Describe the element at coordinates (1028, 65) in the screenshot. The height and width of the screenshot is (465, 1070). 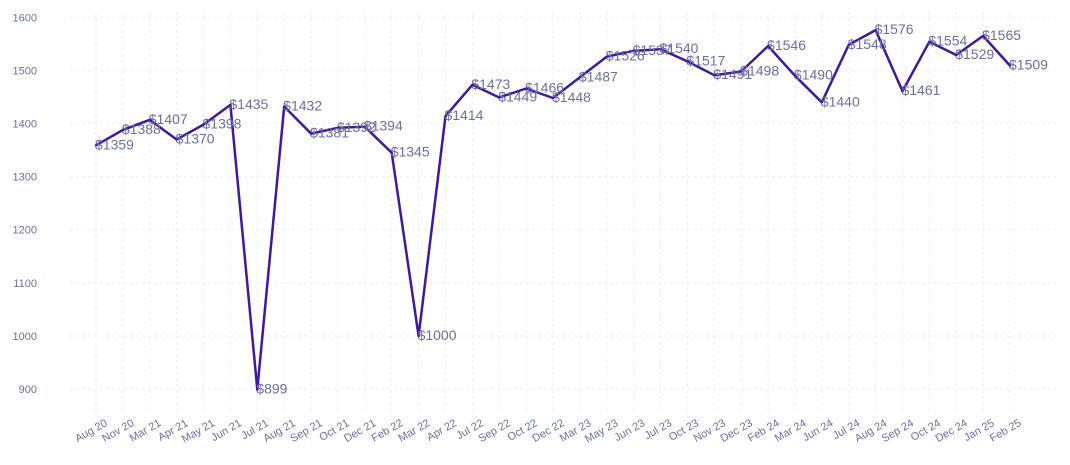
I see `data-label: $1509` at that location.